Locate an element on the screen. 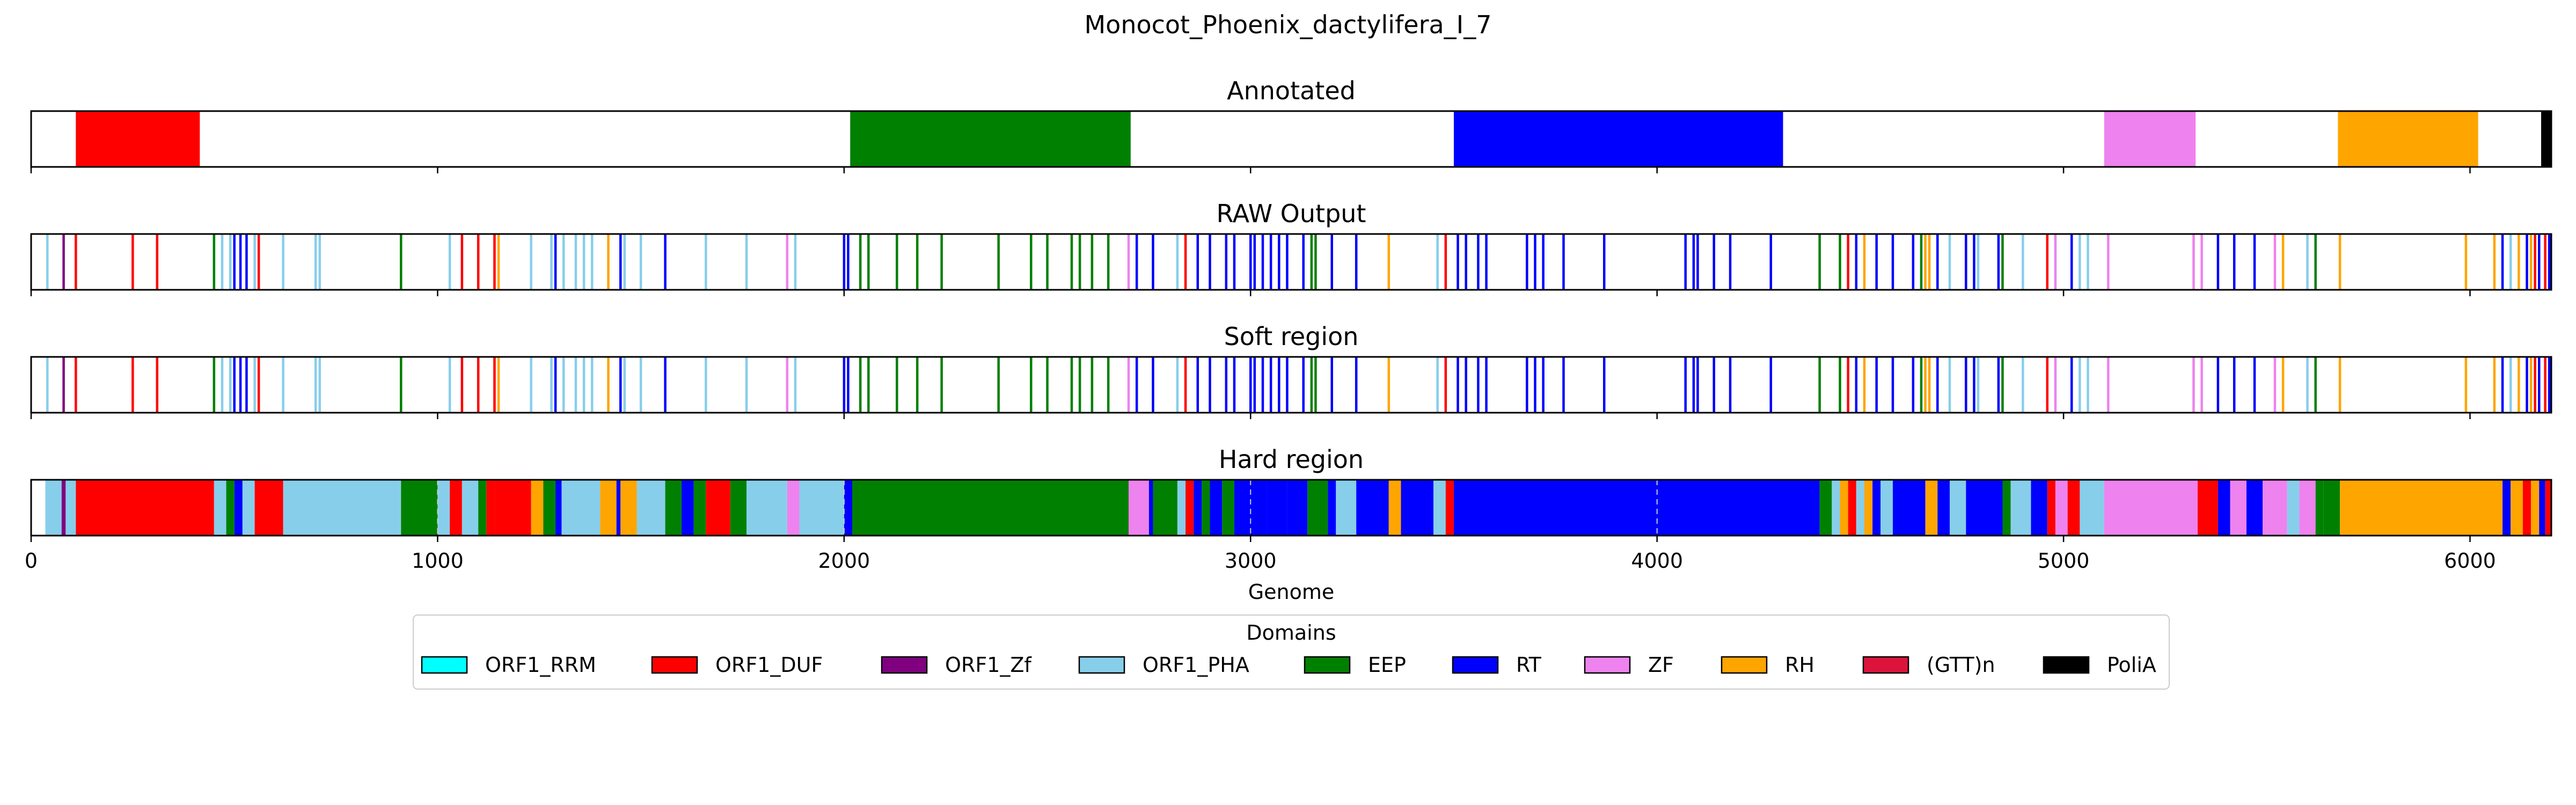 This screenshot has height=805, width=2576. legend-entry: ORF1_Zf is located at coordinates (956, 665).